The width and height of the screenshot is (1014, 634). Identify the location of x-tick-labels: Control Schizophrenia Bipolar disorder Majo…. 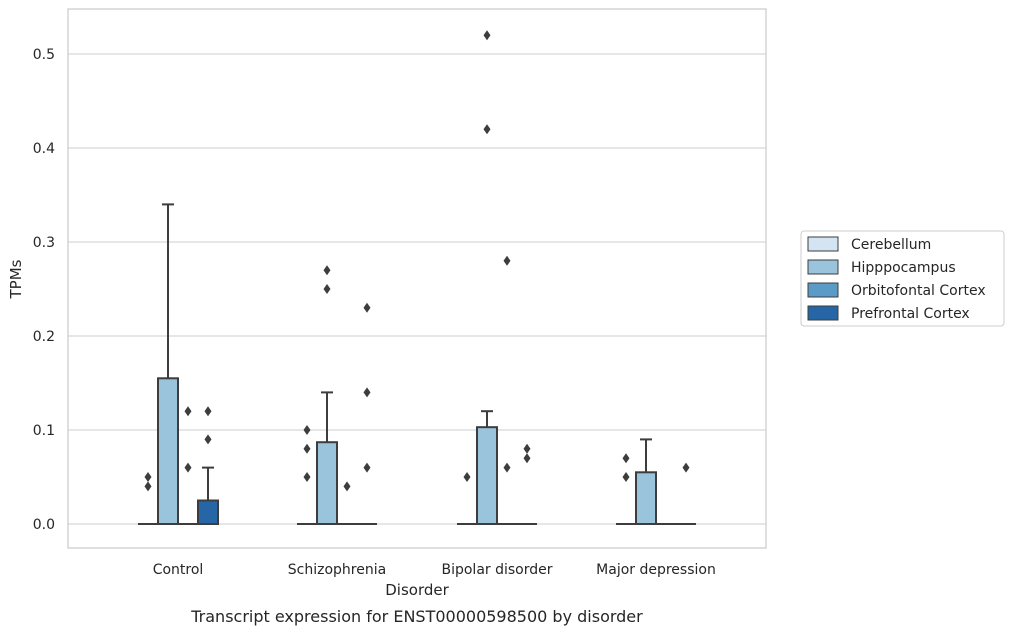
(434, 570).